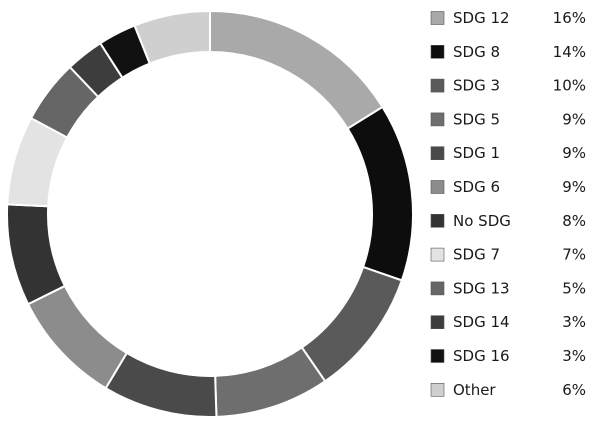 Image resolution: width=592 pixels, height=423 pixels. I want to click on donut-slice-no-sdg, so click(36, 254).